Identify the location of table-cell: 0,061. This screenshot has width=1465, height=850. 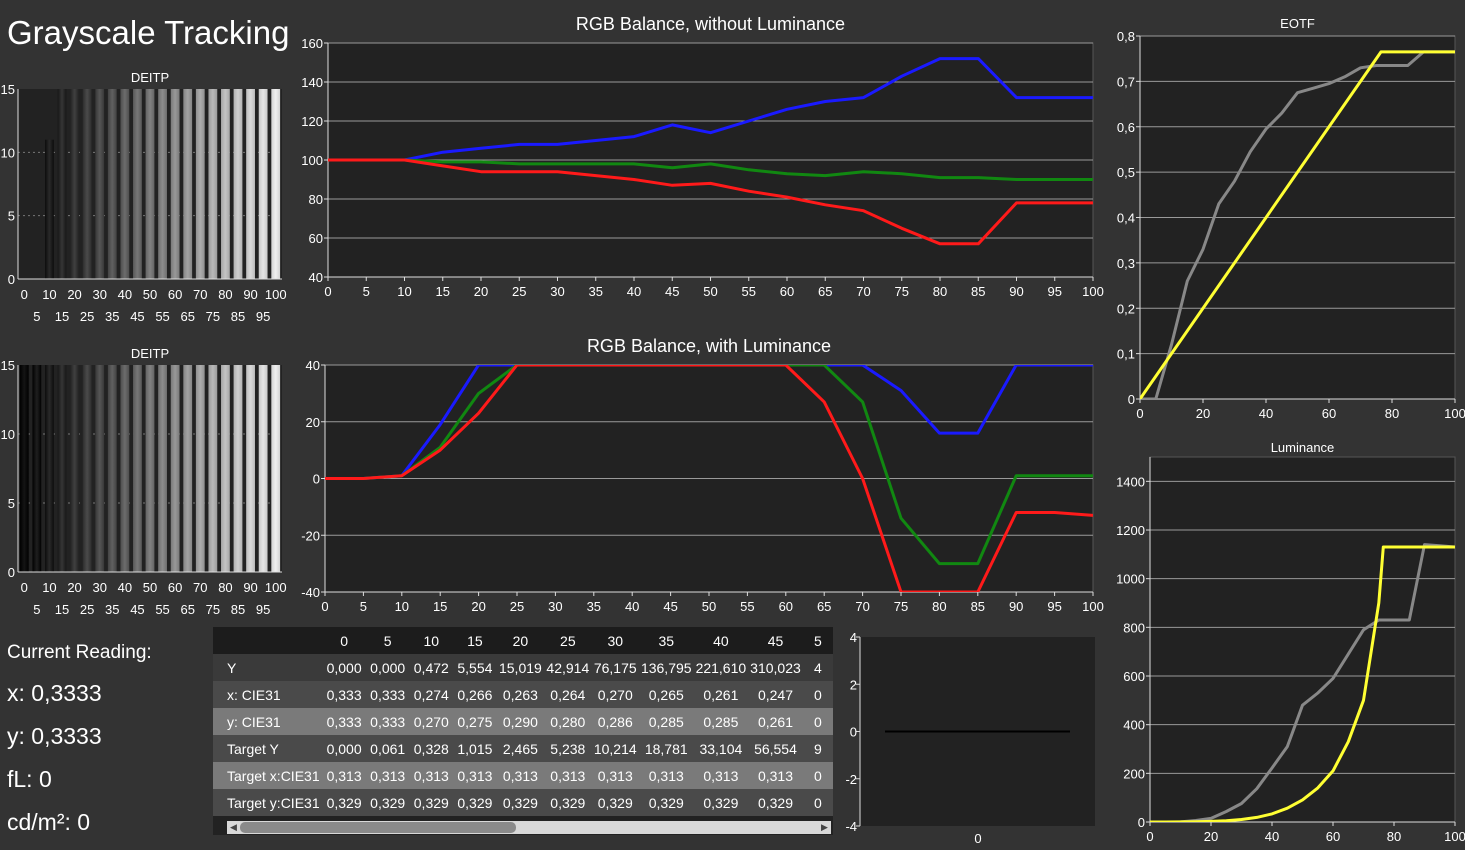
(388, 748).